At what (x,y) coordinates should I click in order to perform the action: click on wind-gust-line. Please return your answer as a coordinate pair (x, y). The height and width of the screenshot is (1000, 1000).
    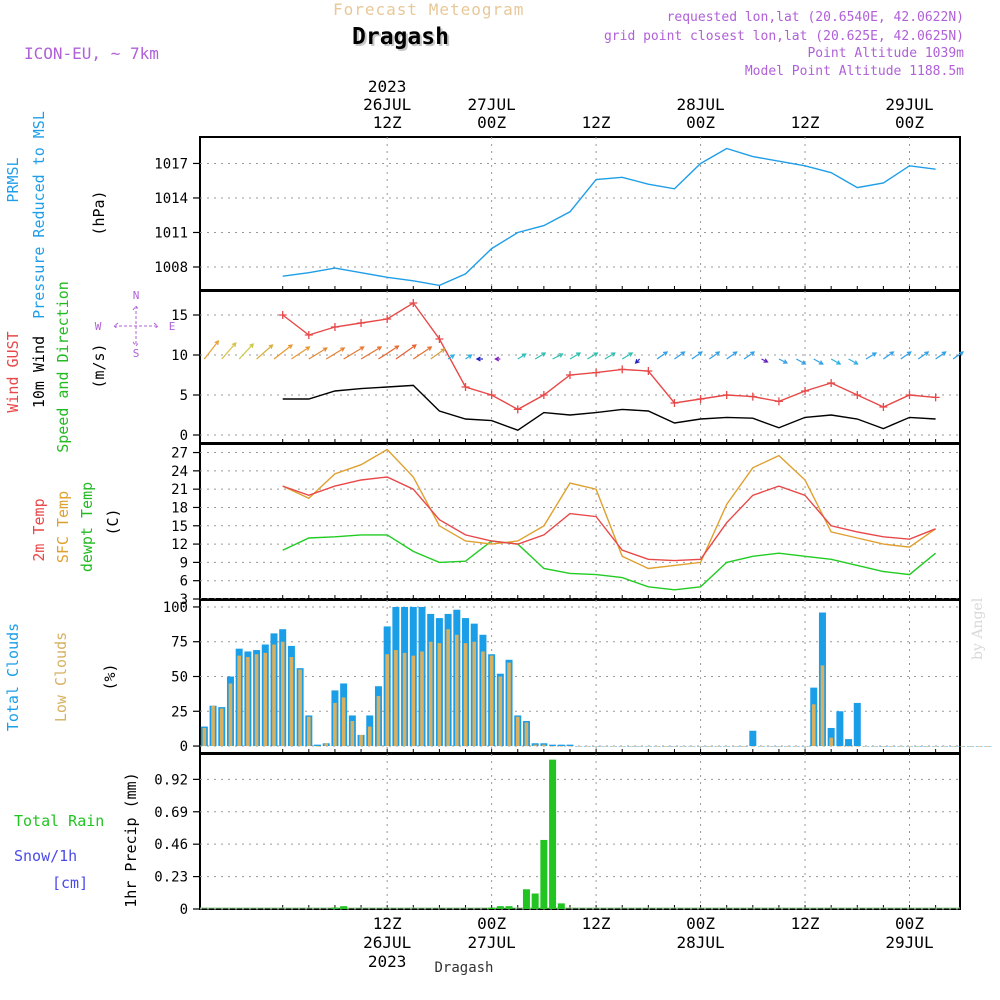
    Looking at the image, I should click on (609, 356).